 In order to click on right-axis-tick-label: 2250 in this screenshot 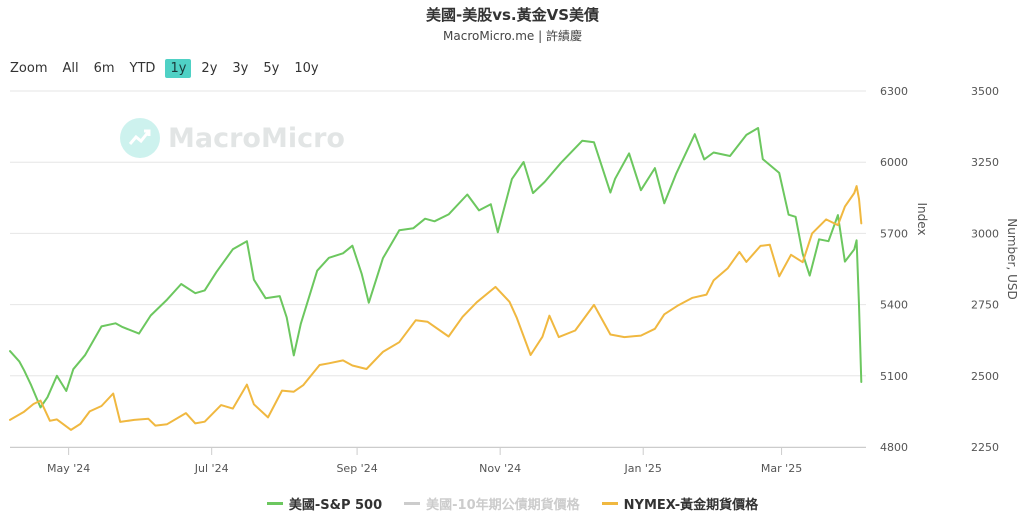, I will do `click(985, 447)`.